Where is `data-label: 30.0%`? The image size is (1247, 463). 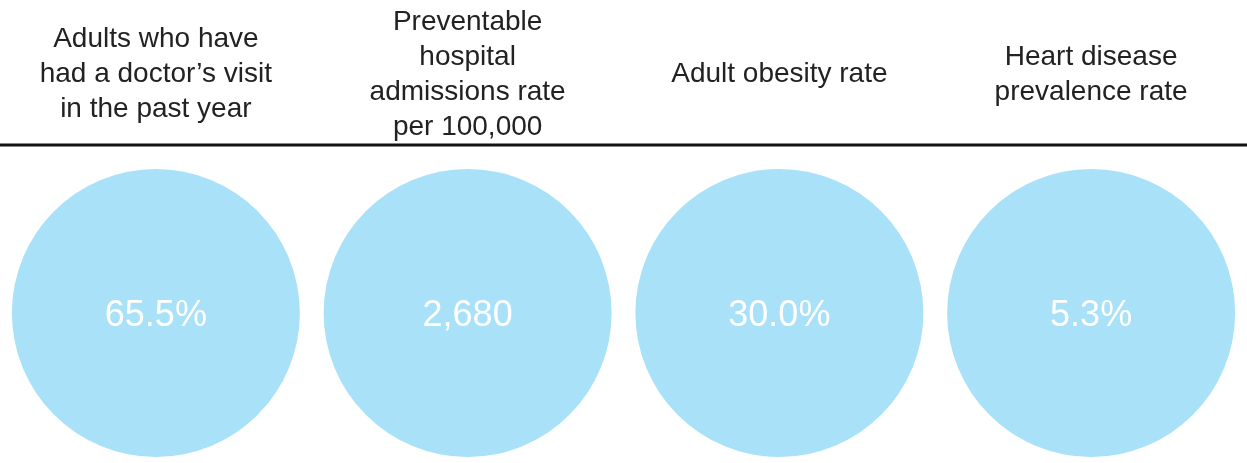
data-label: 30.0% is located at coordinates (779, 313).